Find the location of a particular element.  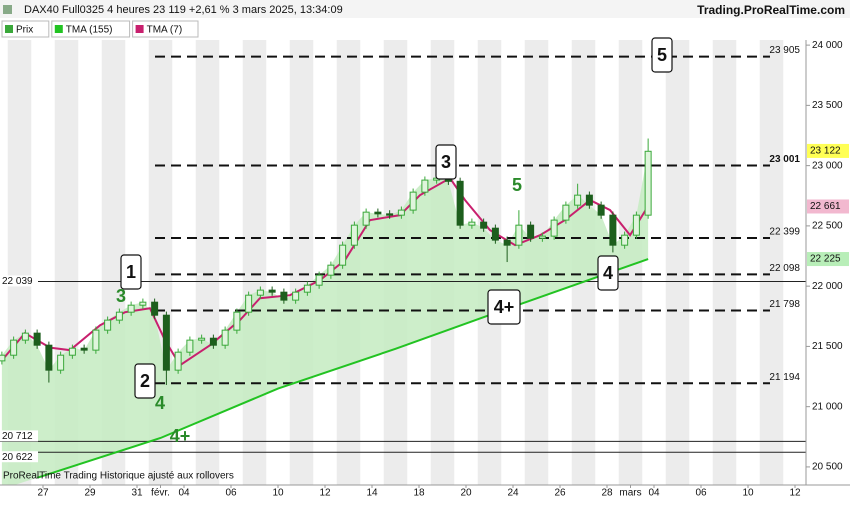

wave-box-label: 2 is located at coordinates (145, 381).